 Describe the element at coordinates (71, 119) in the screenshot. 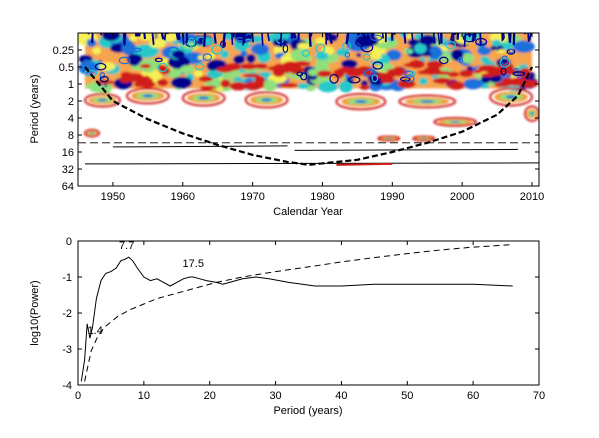

I see `wavelet-y-tick-label: 4` at that location.